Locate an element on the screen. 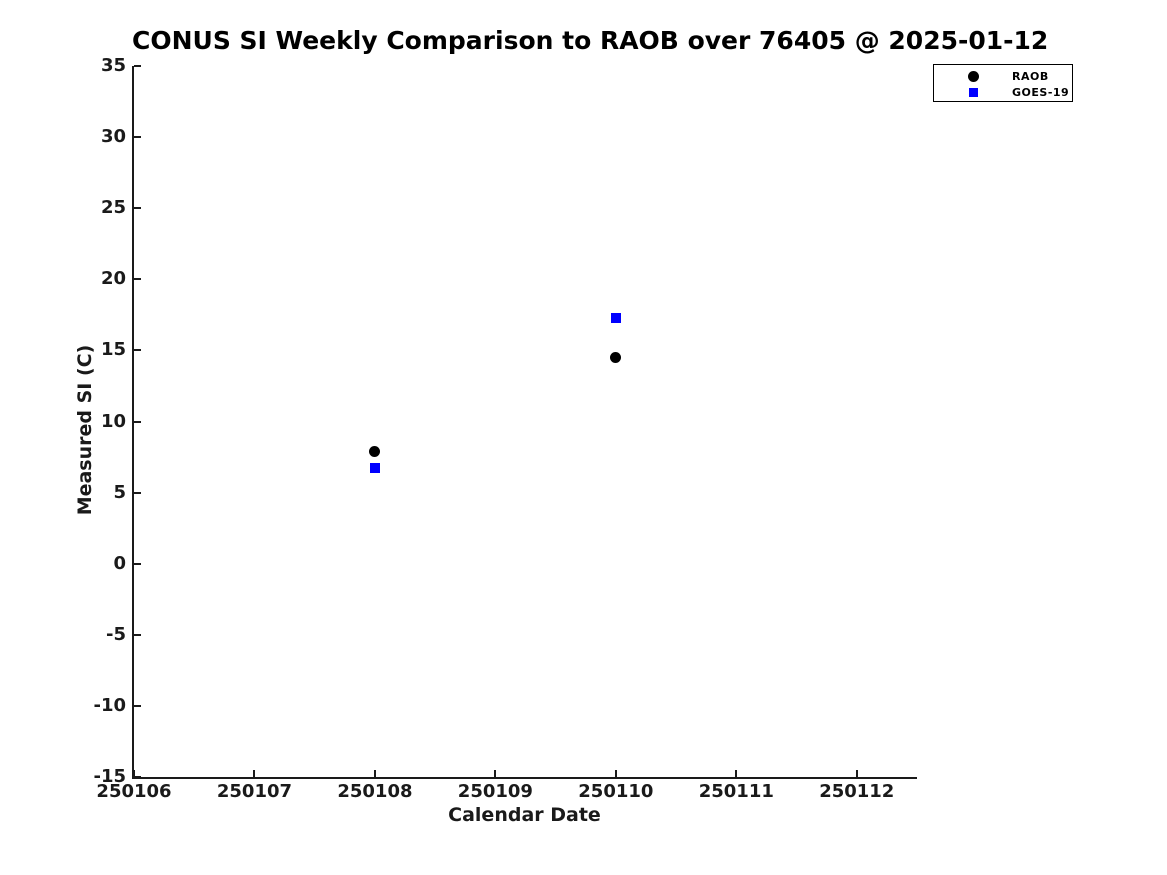 Image resolution: width=1167 pixels, height=875 pixels. y-tick-label: 0 is located at coordinates (119, 563).